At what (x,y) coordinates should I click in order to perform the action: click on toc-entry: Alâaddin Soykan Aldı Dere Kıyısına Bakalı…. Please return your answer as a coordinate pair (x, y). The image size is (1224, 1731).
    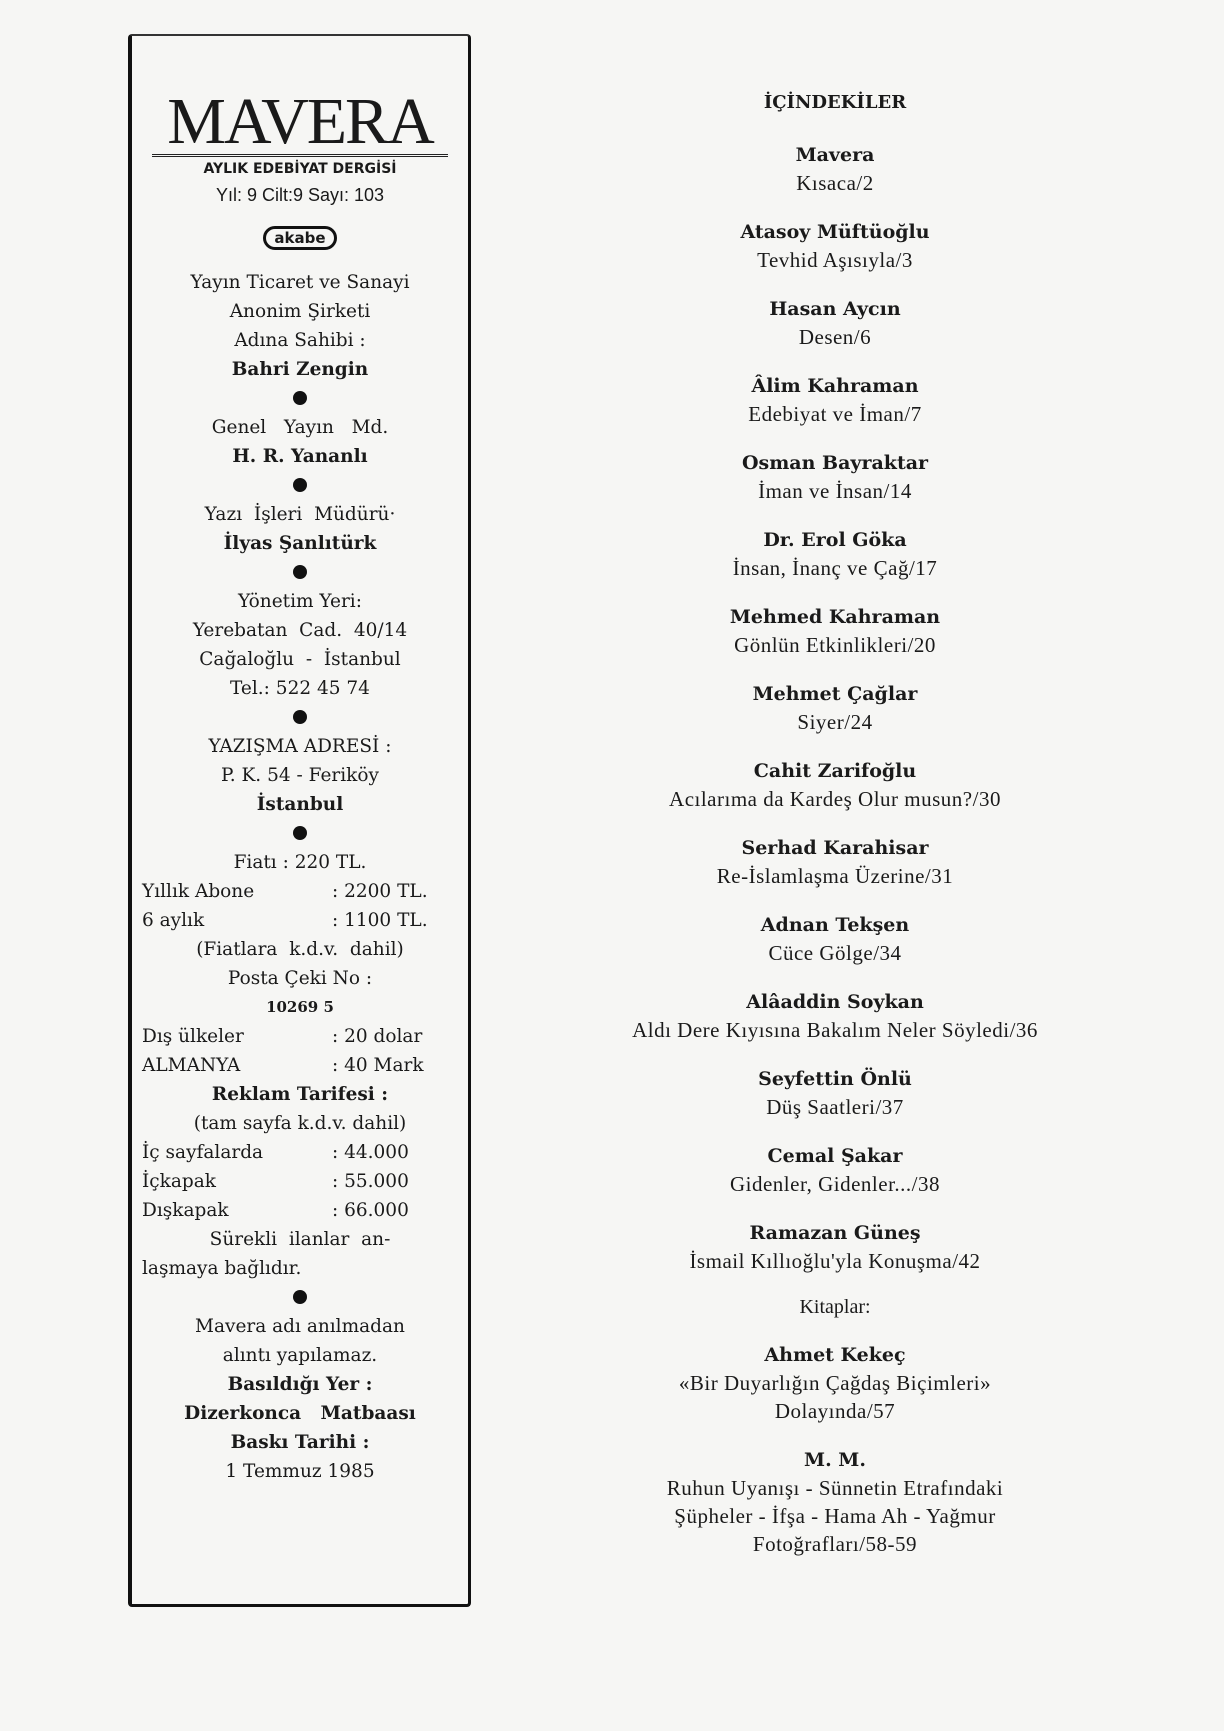
    Looking at the image, I should click on (835, 1016).